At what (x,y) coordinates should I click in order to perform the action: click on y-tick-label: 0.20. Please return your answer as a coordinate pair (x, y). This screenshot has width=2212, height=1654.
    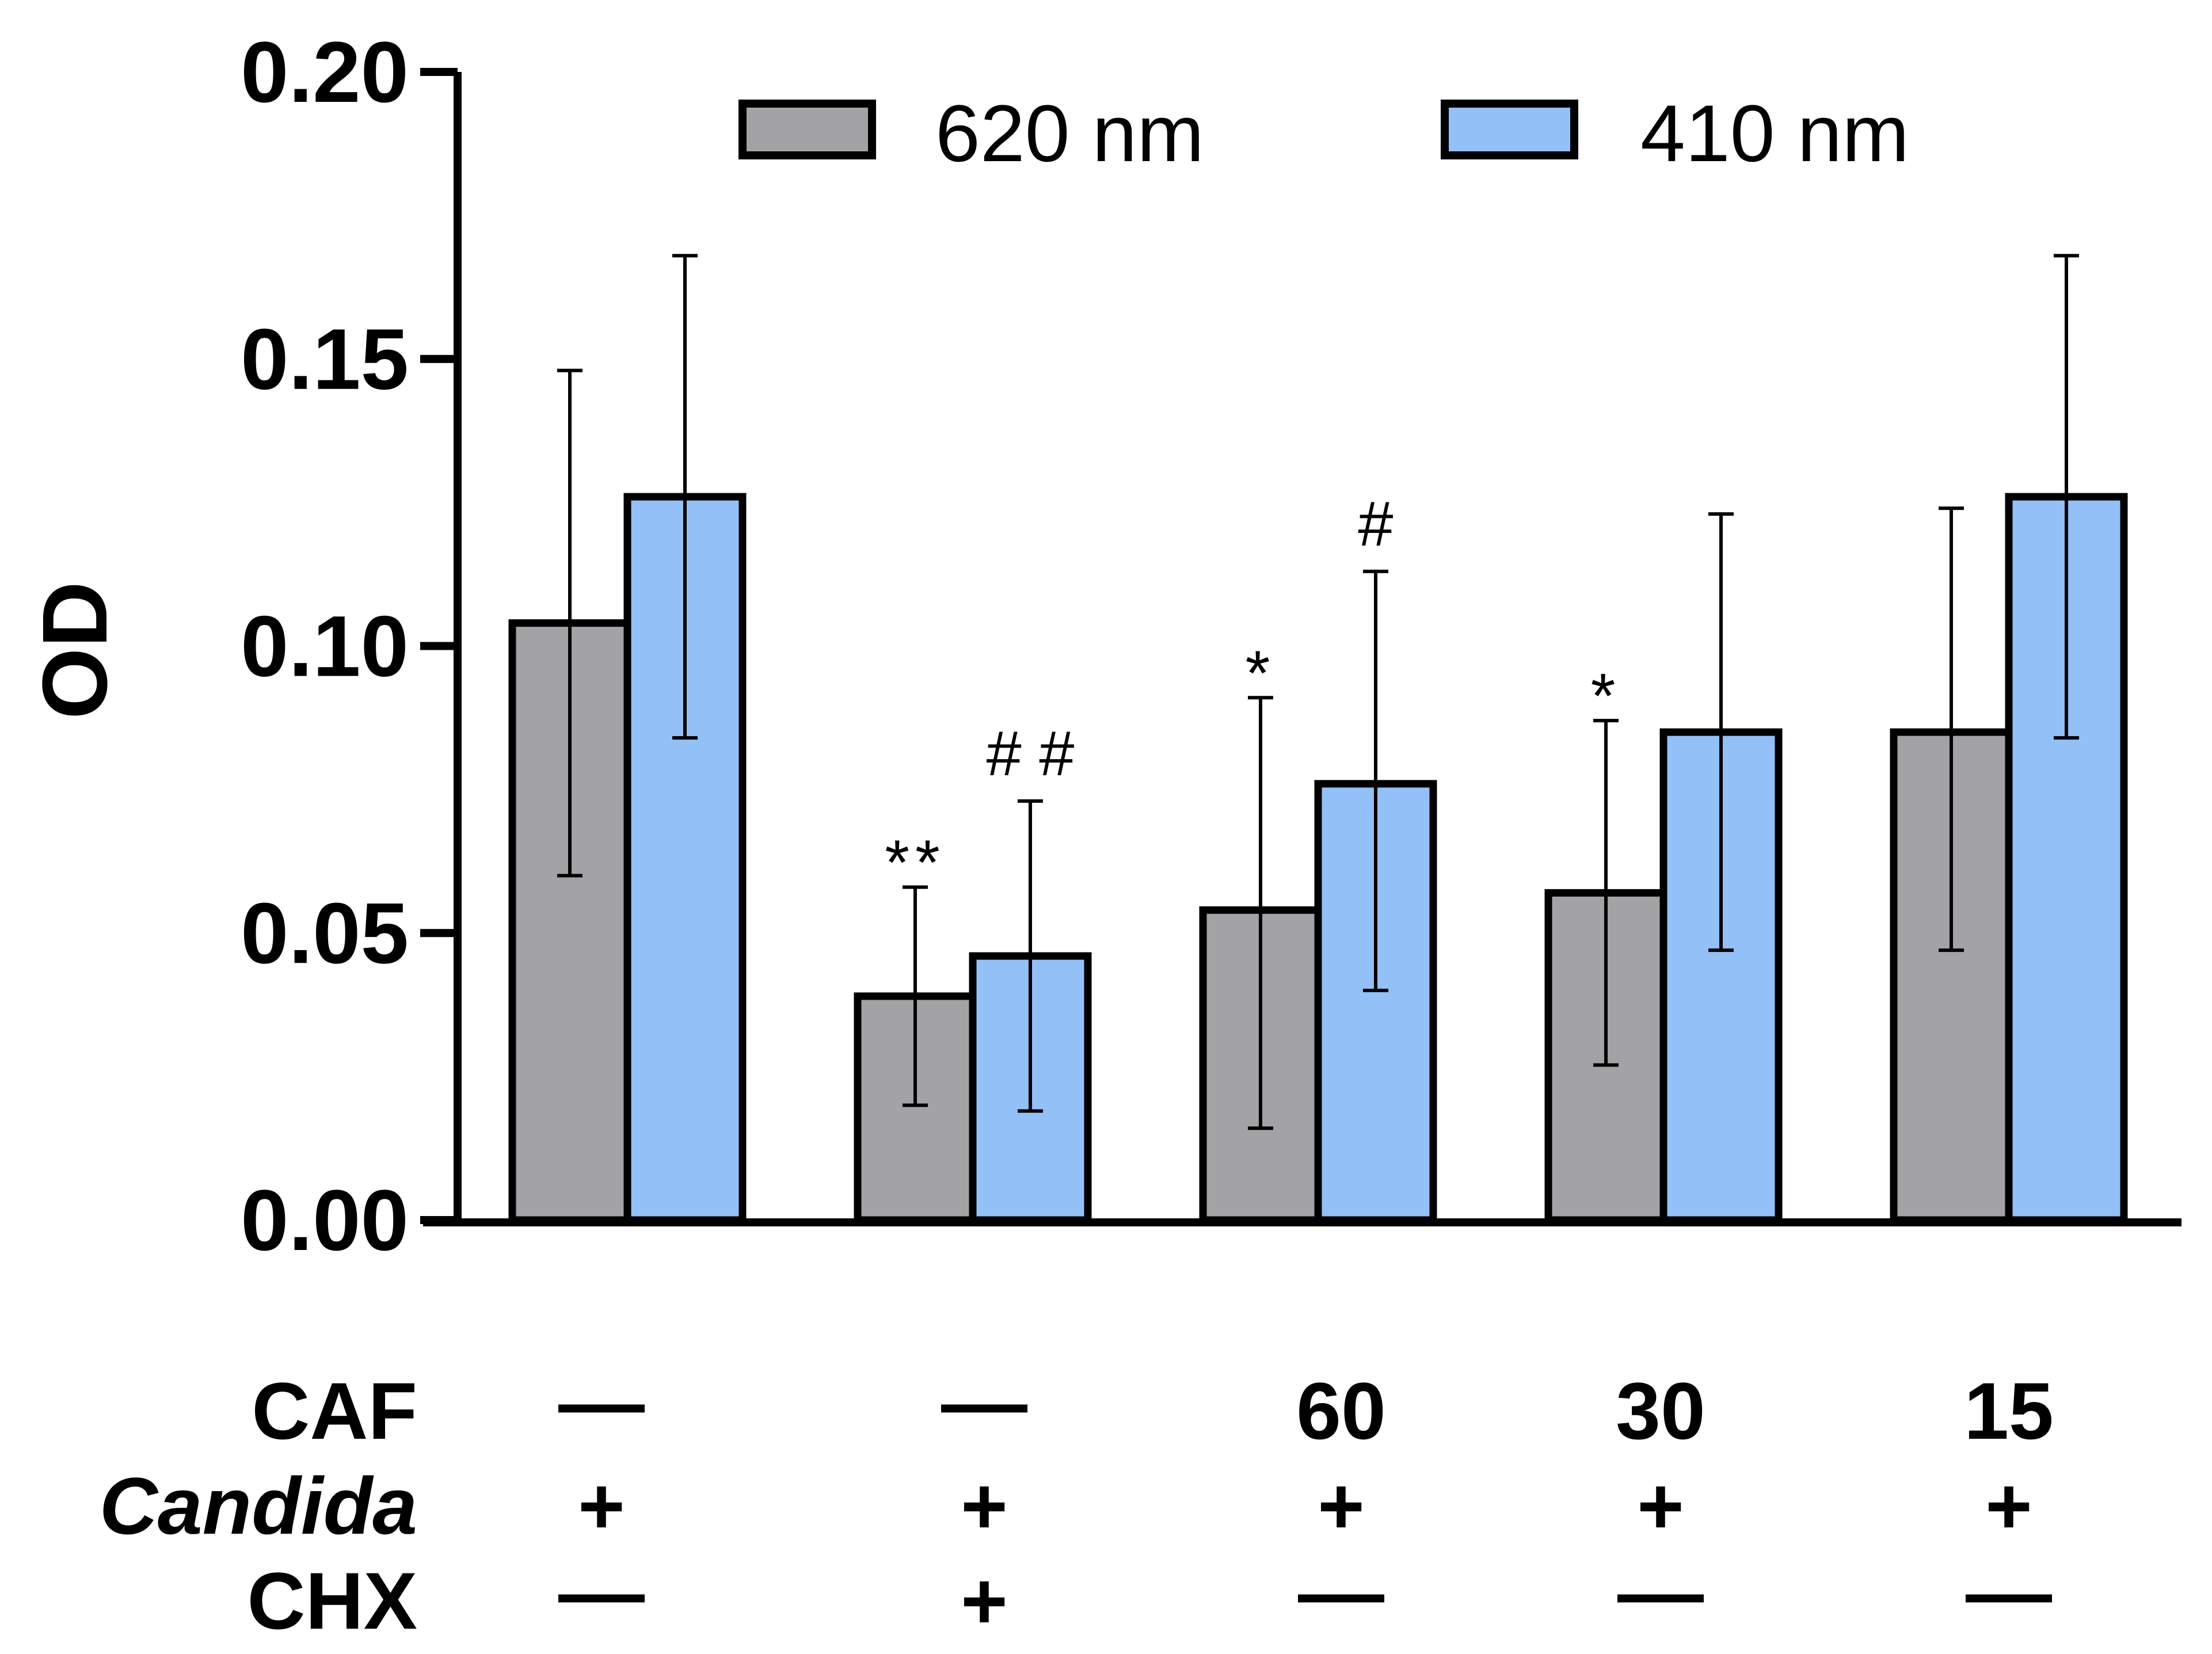
    Looking at the image, I should click on (325, 72).